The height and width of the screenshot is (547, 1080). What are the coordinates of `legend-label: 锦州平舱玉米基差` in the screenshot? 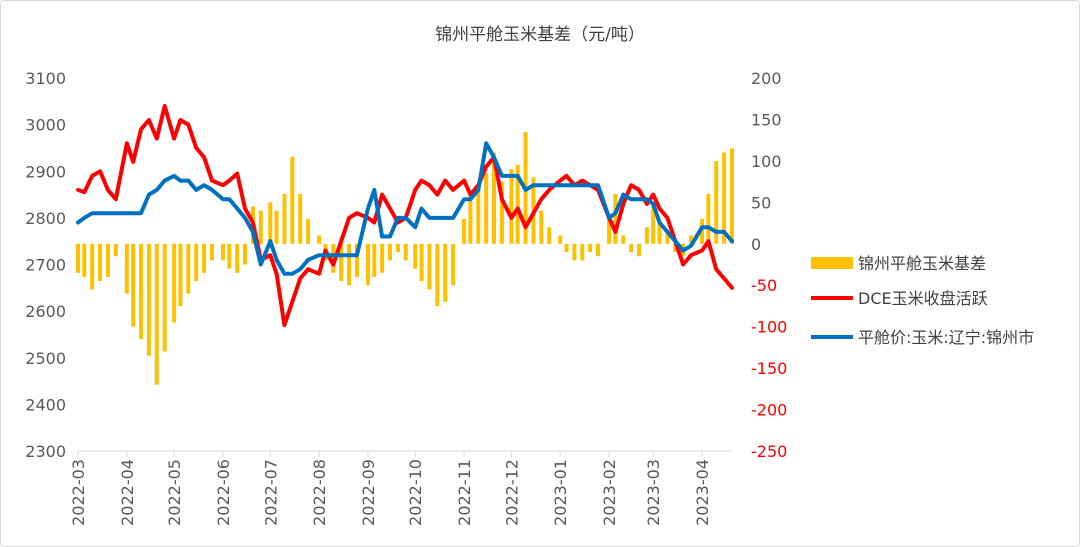 It's located at (922, 263).